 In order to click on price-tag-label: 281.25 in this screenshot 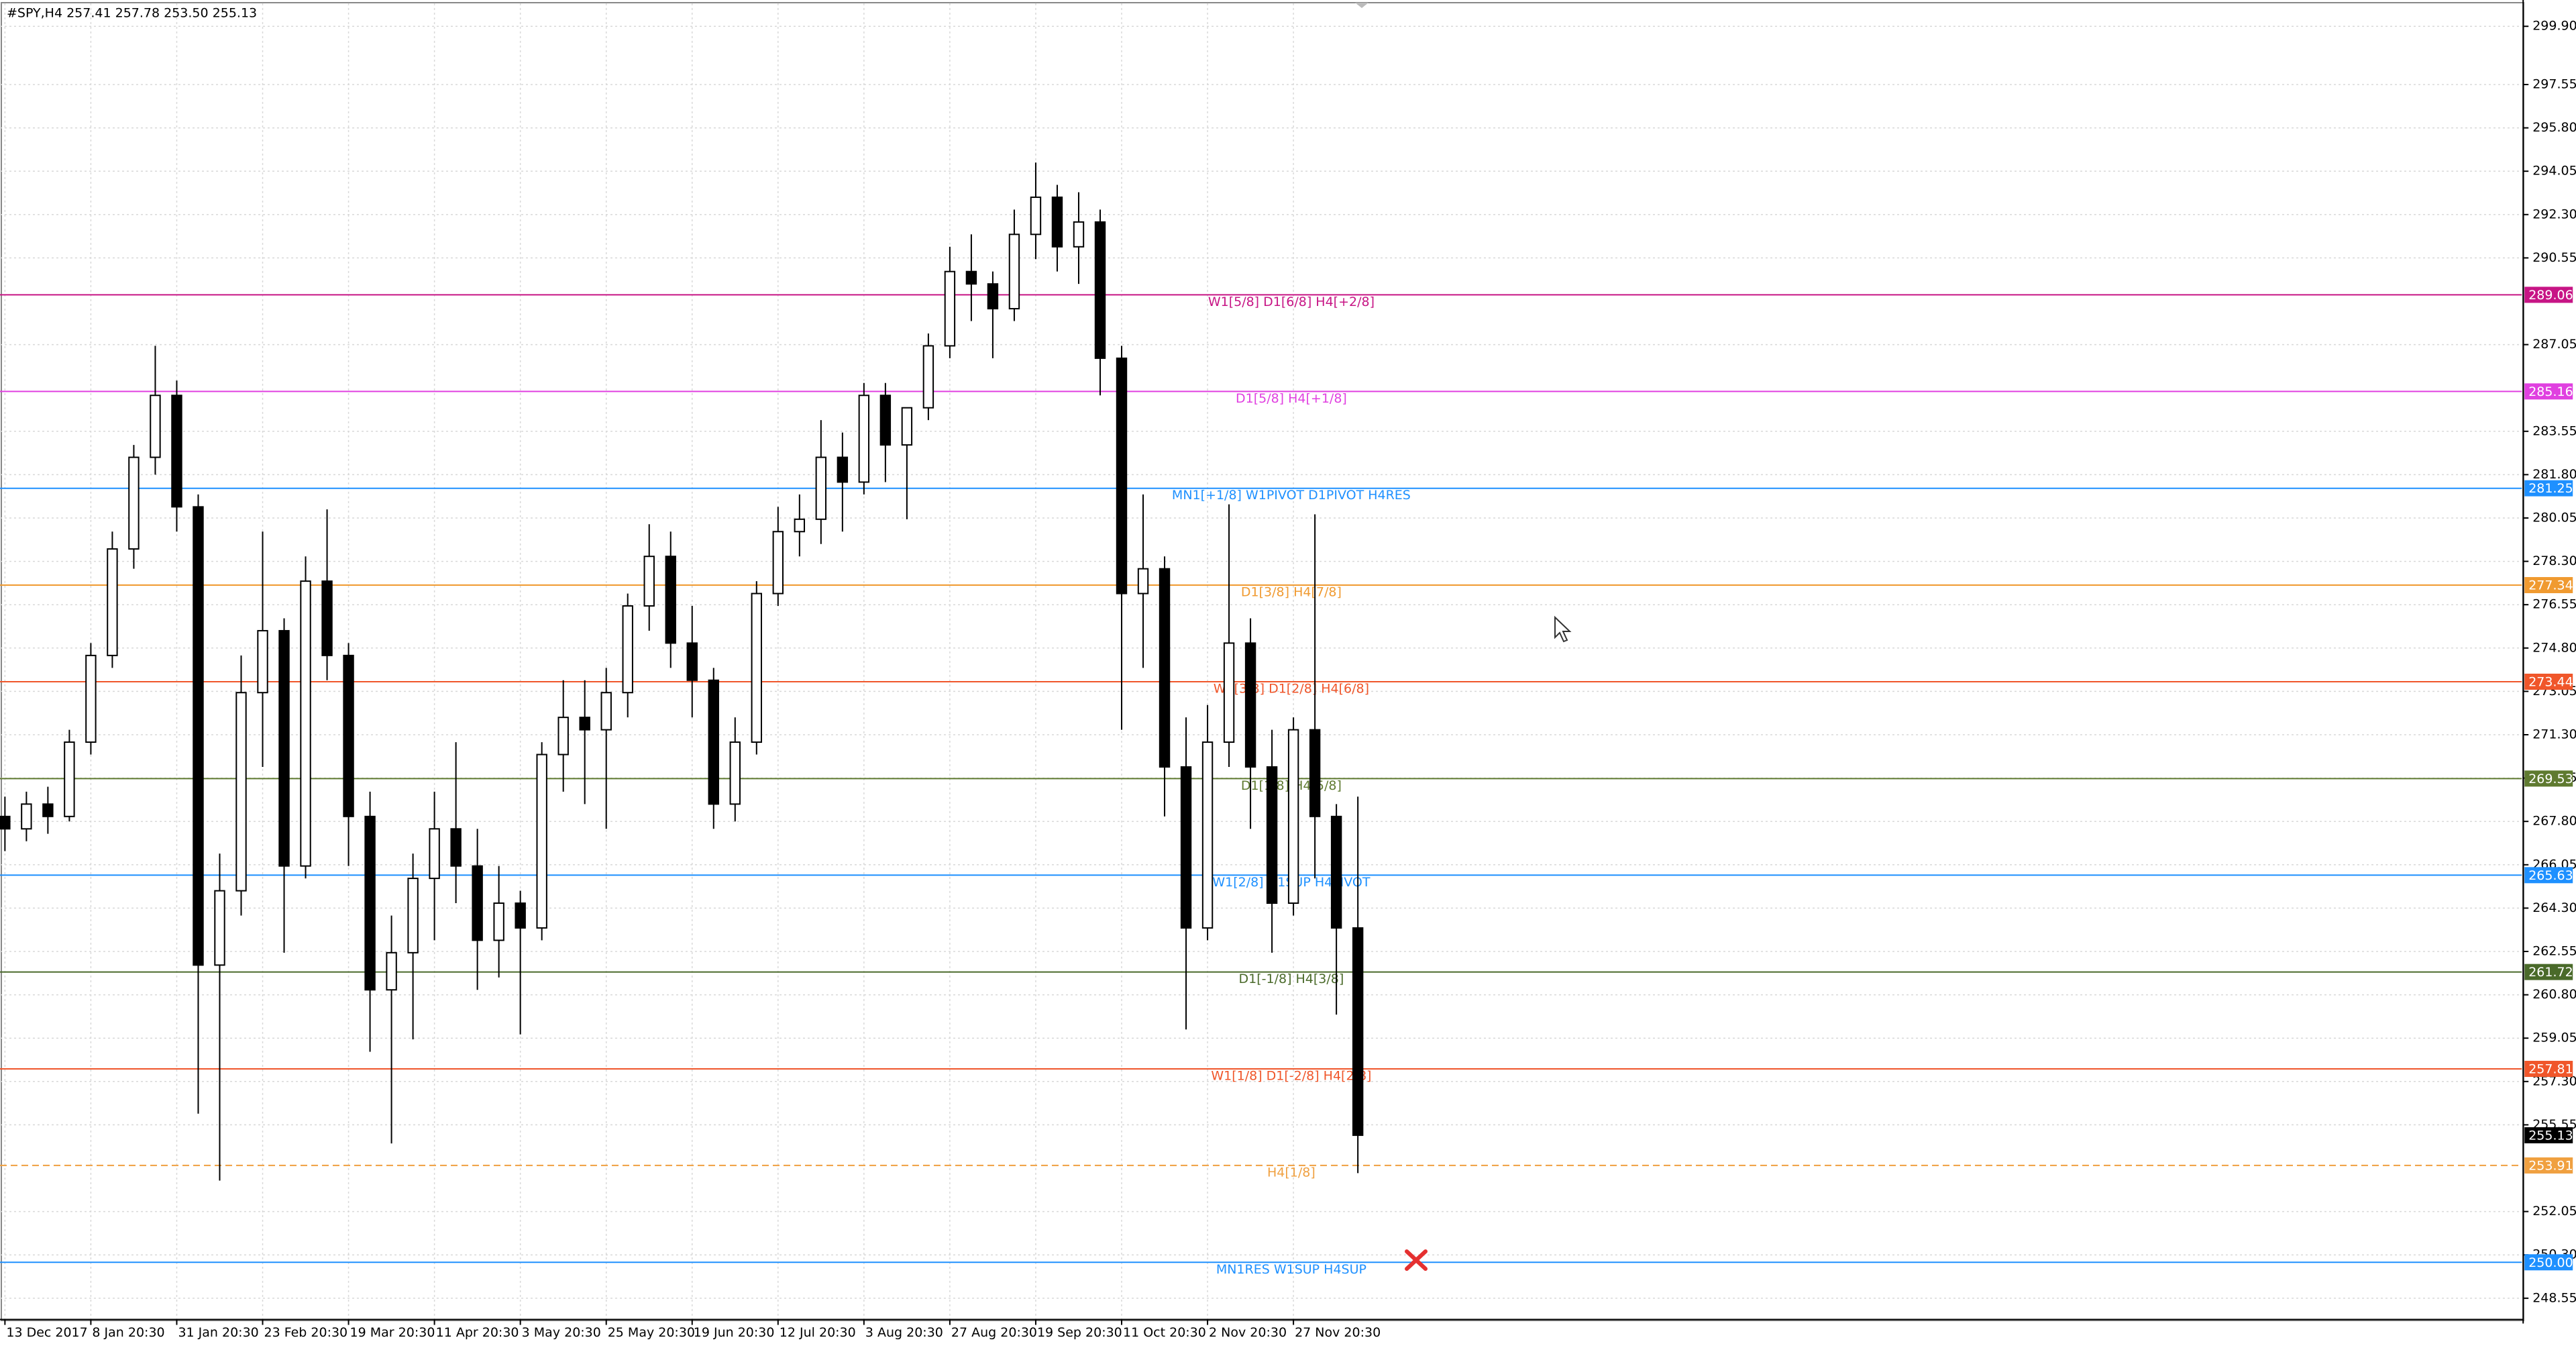, I will do `click(2550, 489)`.